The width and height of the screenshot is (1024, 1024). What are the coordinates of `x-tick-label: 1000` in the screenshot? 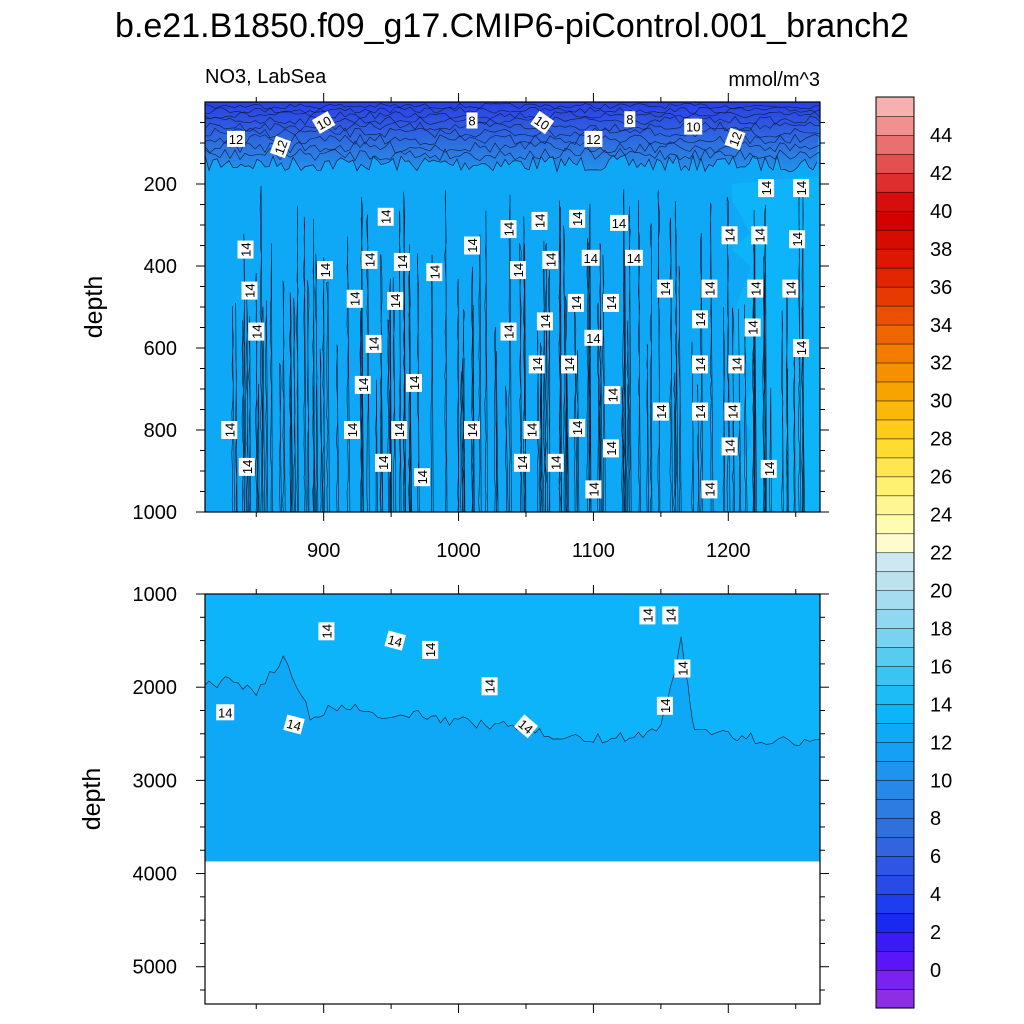 It's located at (458, 551).